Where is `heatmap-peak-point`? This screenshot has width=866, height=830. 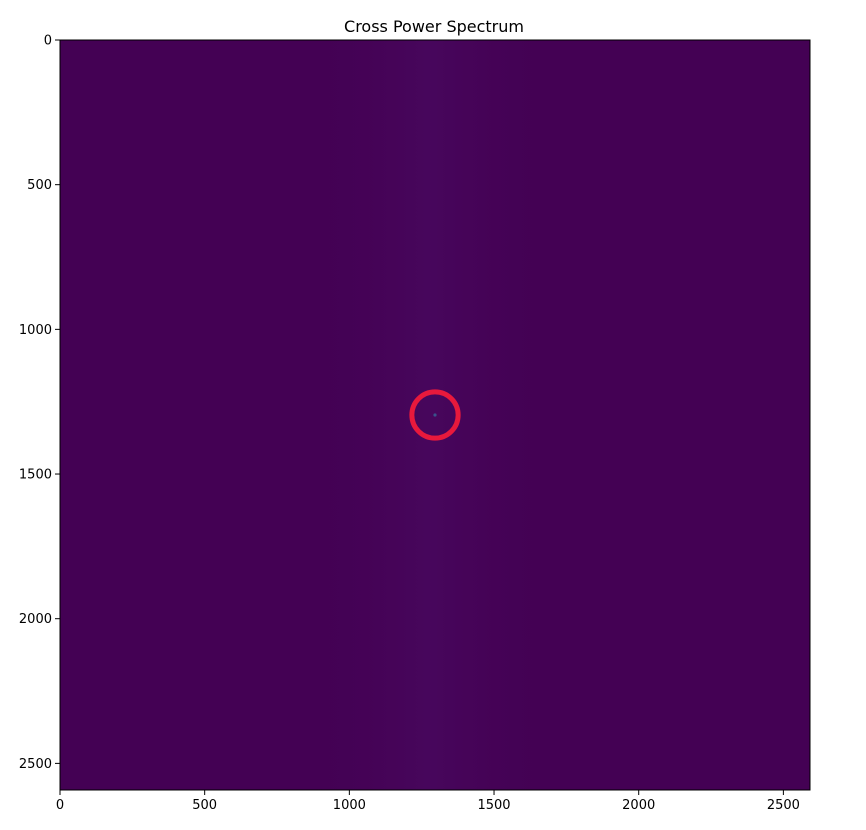
heatmap-peak-point is located at coordinates (435, 415).